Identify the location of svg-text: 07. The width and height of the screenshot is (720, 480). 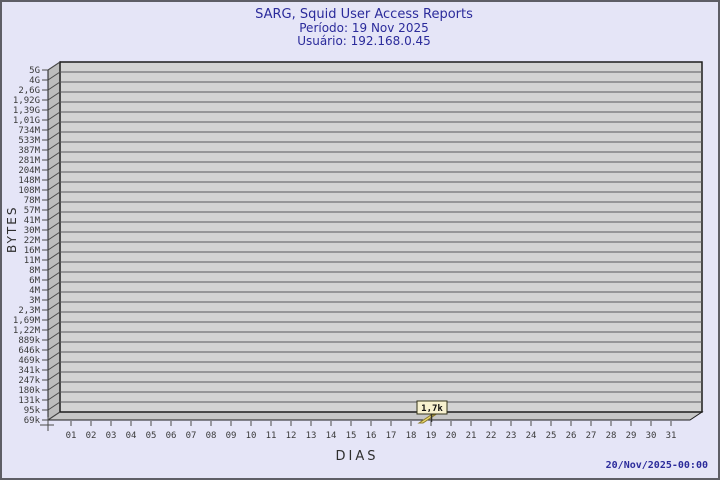
(191, 436).